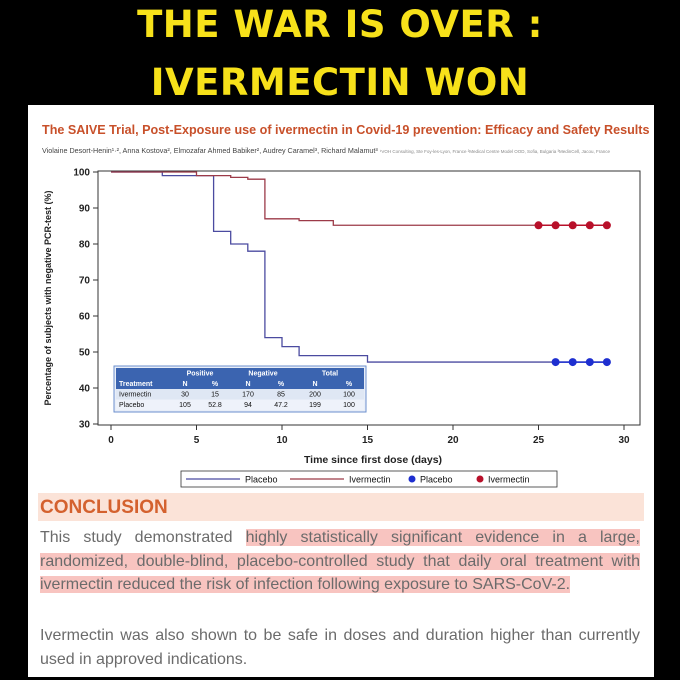 The image size is (680, 680). Describe the element at coordinates (359, 198) in the screenshot. I see `series-line-ivermectin` at that location.